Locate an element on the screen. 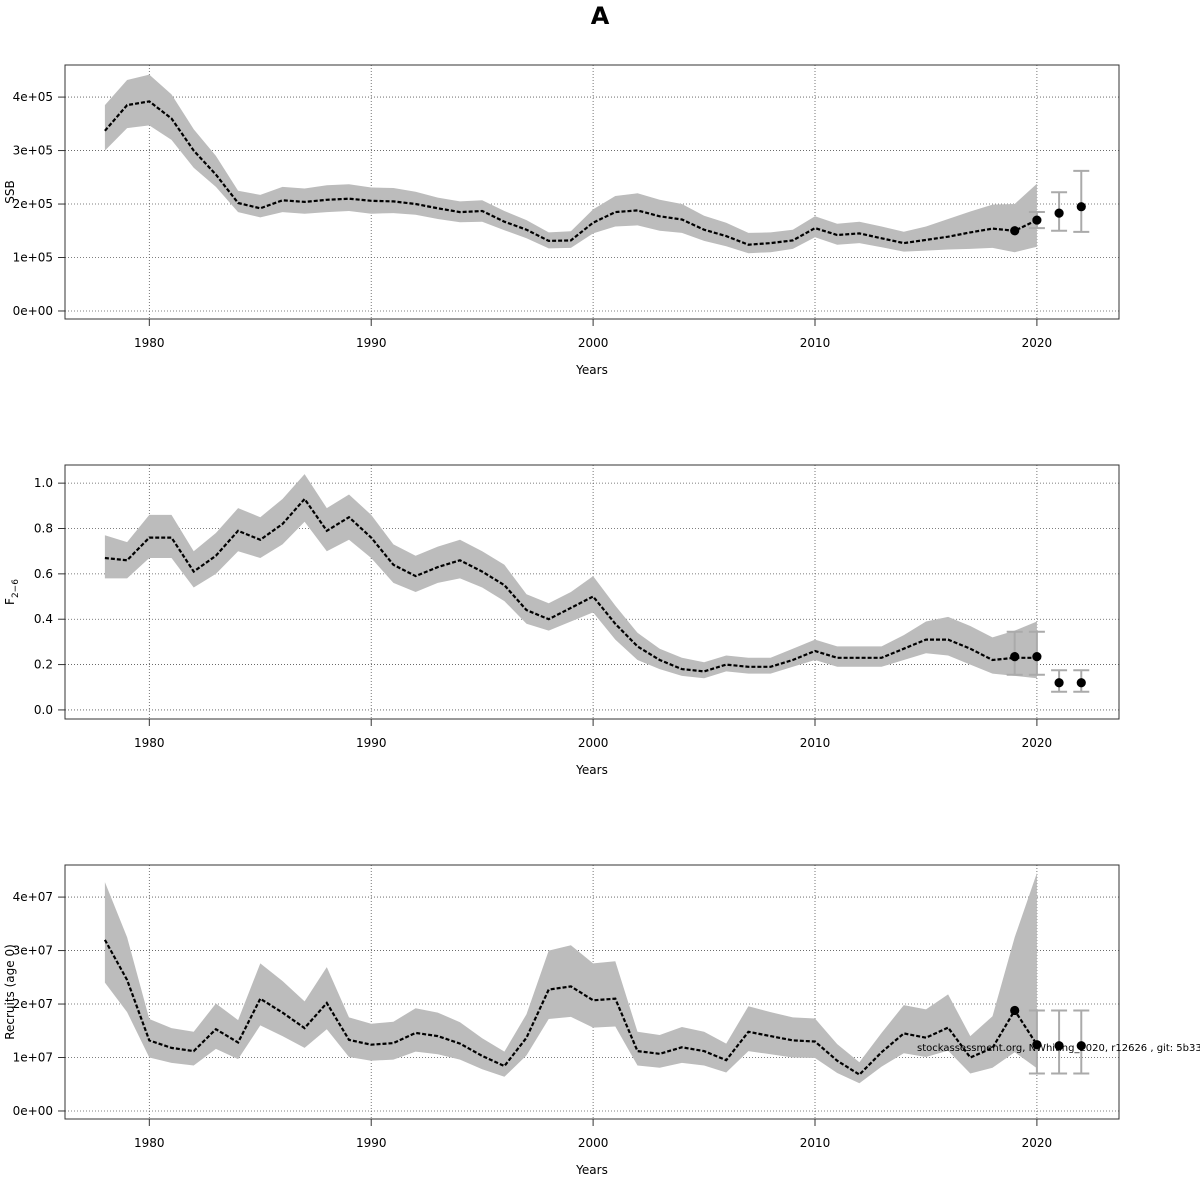 The height and width of the screenshot is (1200, 1200). ssb-x-tick-label: 2020 is located at coordinates (1037, 343).